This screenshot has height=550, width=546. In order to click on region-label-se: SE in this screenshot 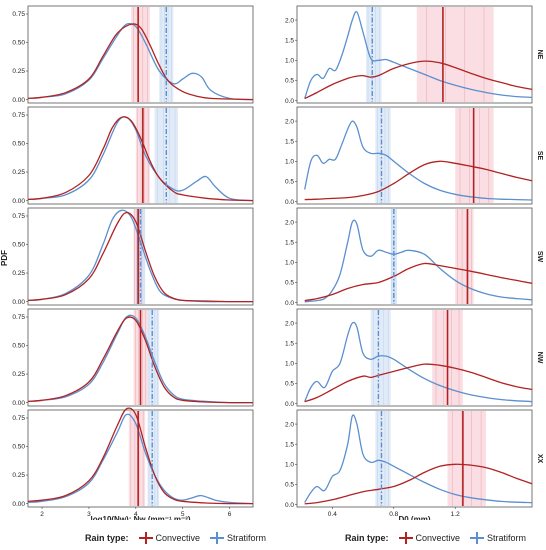, I will do `click(539, 156)`.